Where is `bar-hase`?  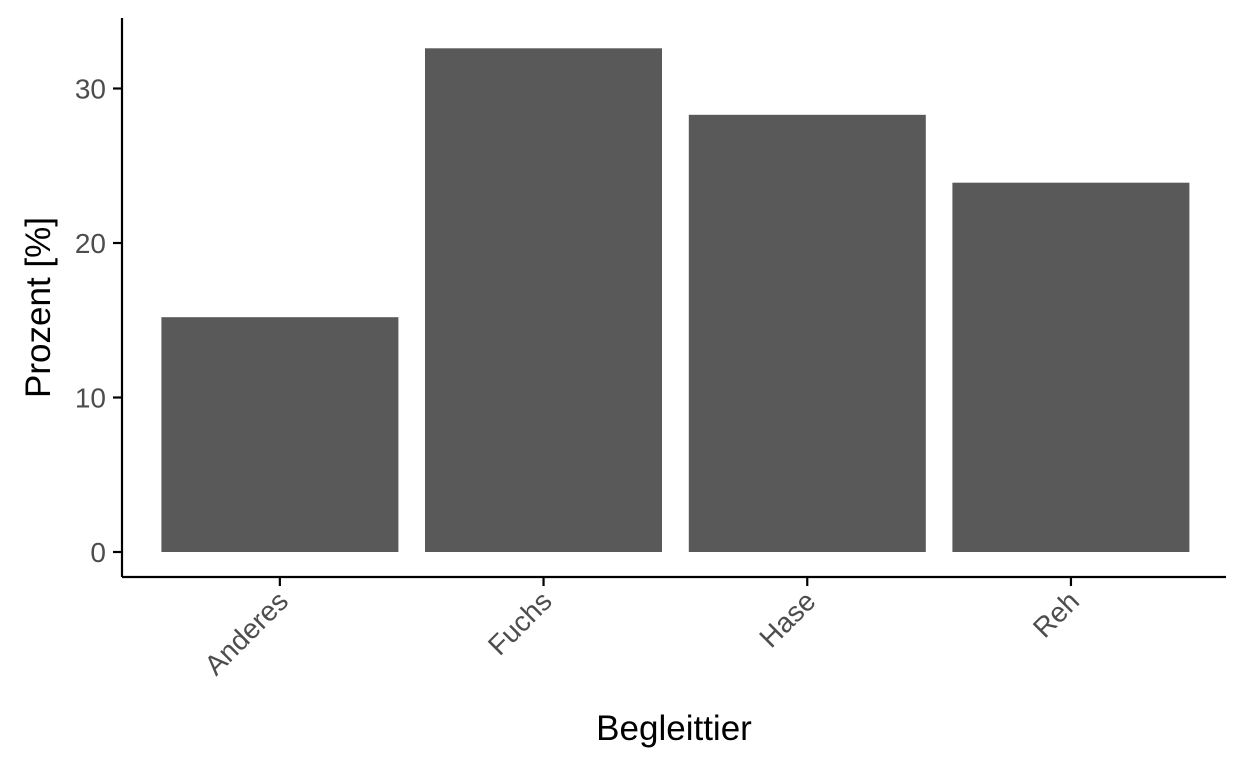
bar-hase is located at coordinates (807, 333).